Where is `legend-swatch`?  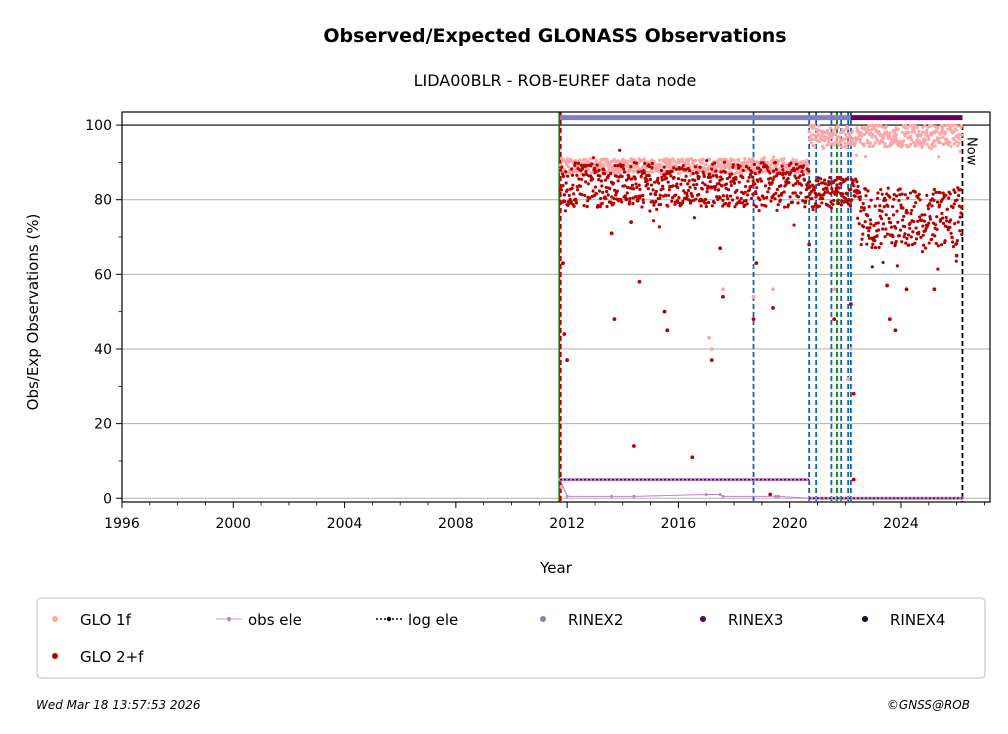
legend-swatch is located at coordinates (703, 619).